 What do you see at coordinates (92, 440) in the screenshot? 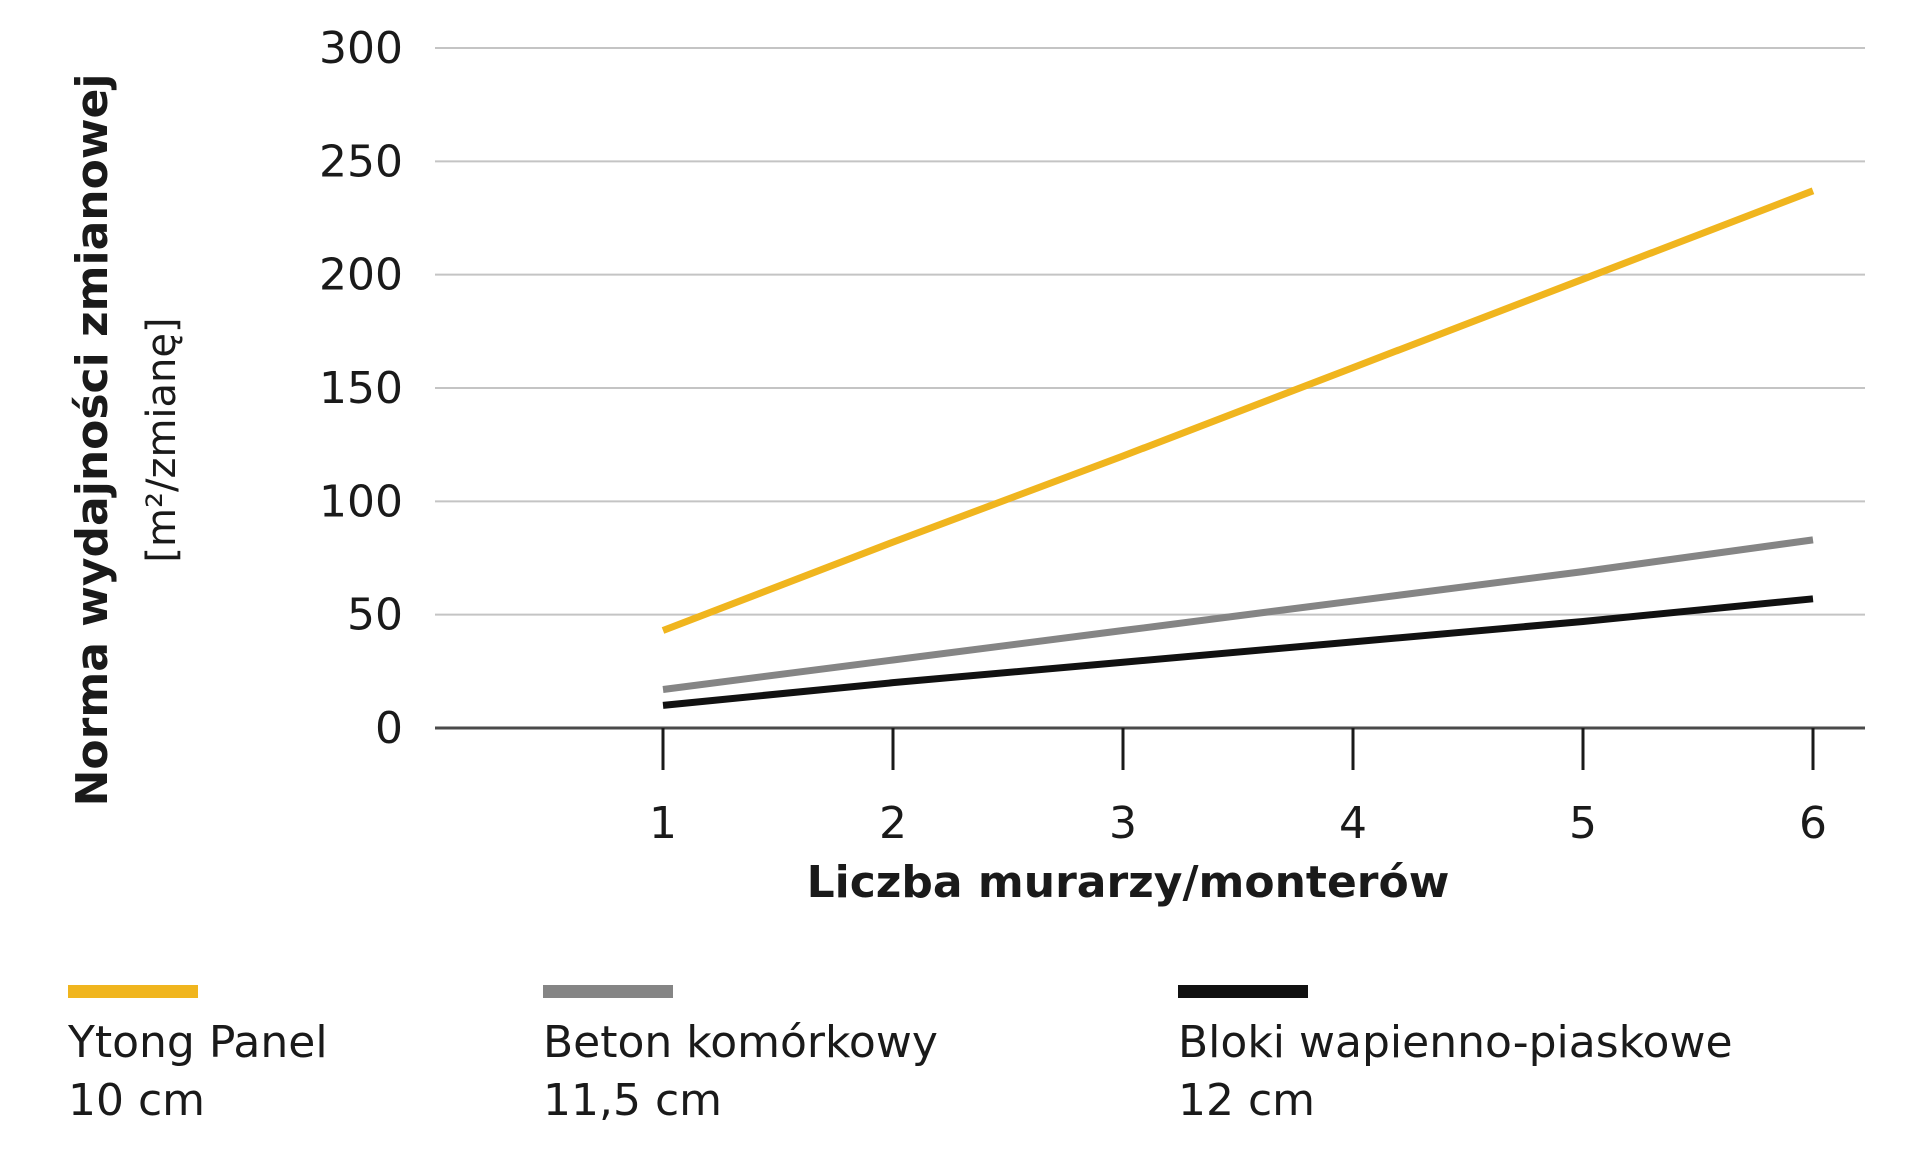
I see `y-axis-title: Norma wydajności zmianowej` at bounding box center [92, 440].